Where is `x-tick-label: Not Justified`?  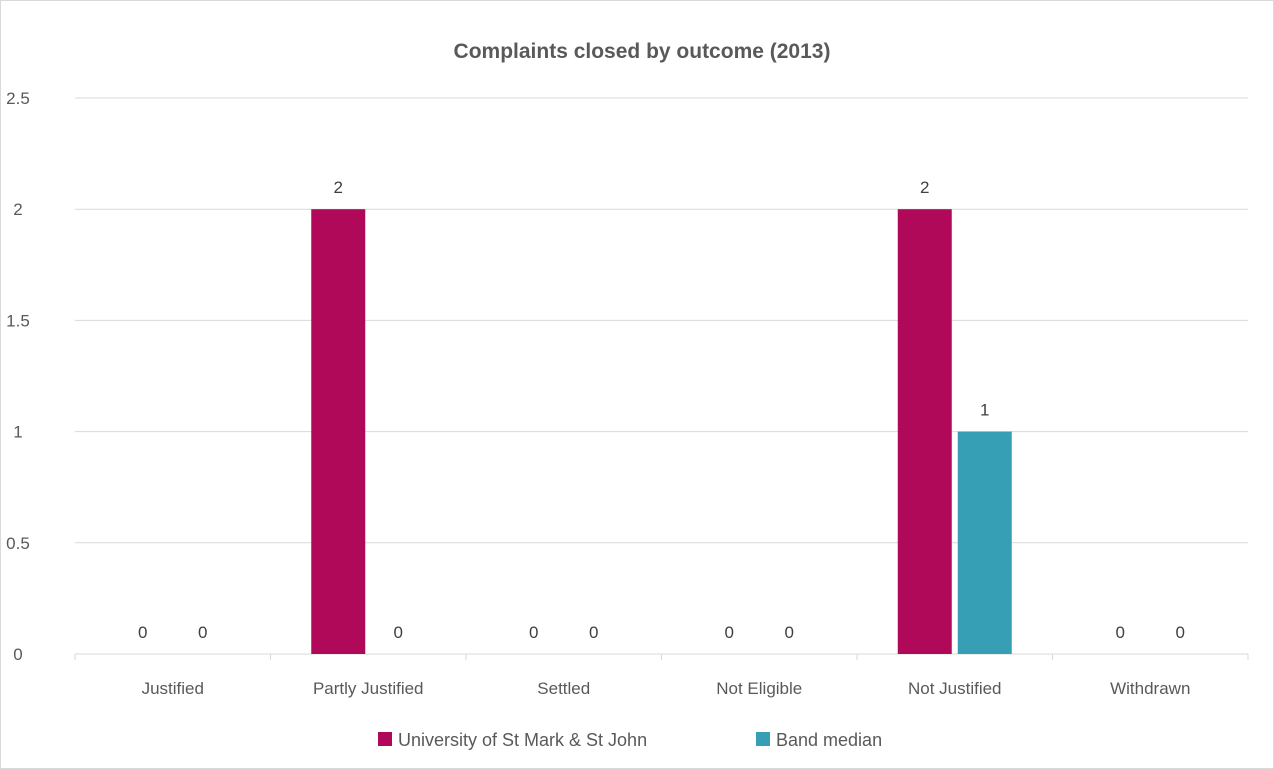
x-tick-label: Not Justified is located at coordinates (955, 688).